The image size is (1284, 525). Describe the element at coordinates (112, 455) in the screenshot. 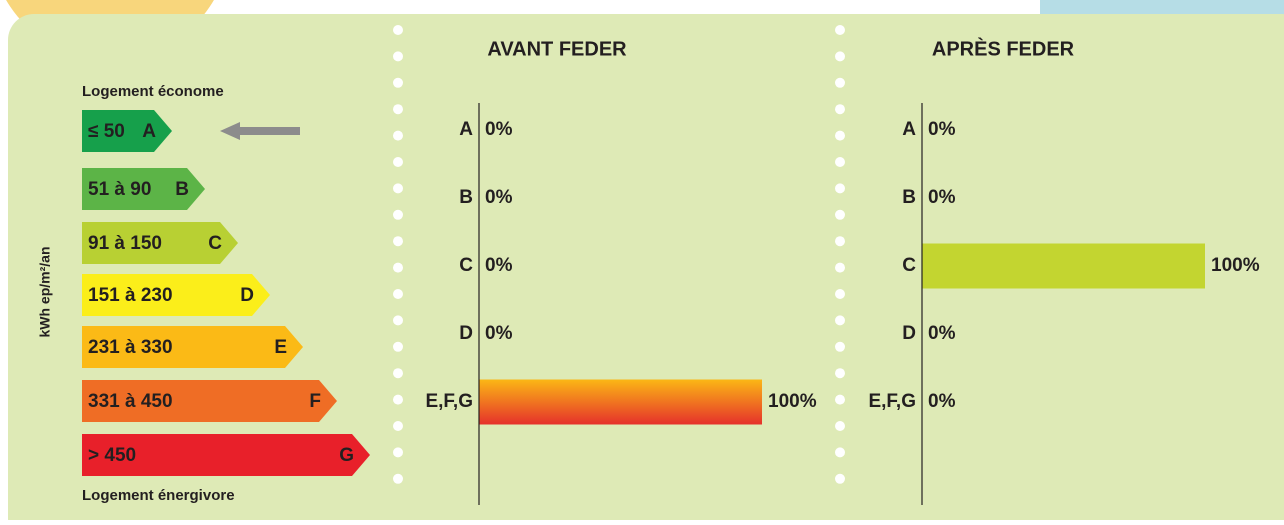

I see `class-range: > 450` at that location.